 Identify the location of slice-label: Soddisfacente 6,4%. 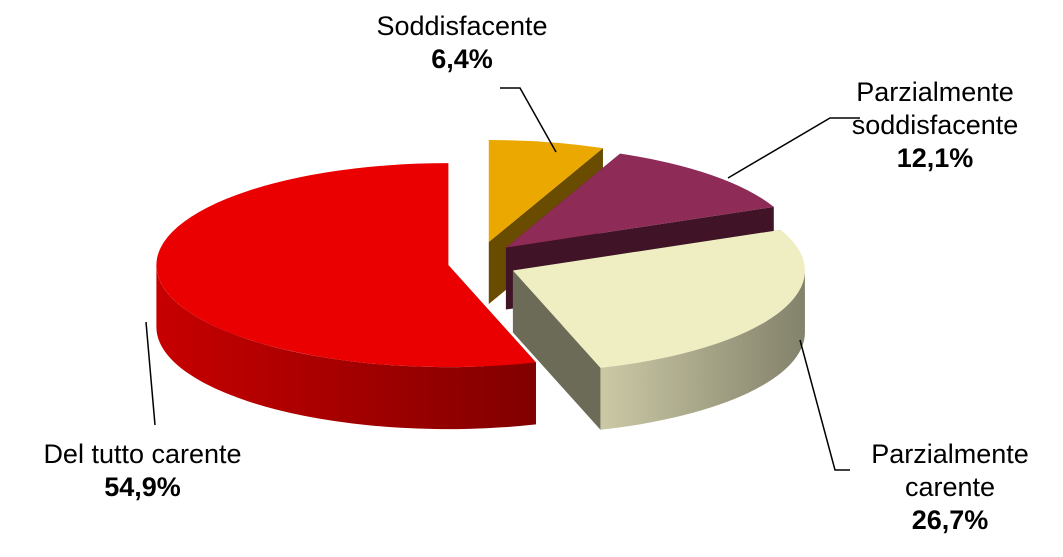
(462, 42).